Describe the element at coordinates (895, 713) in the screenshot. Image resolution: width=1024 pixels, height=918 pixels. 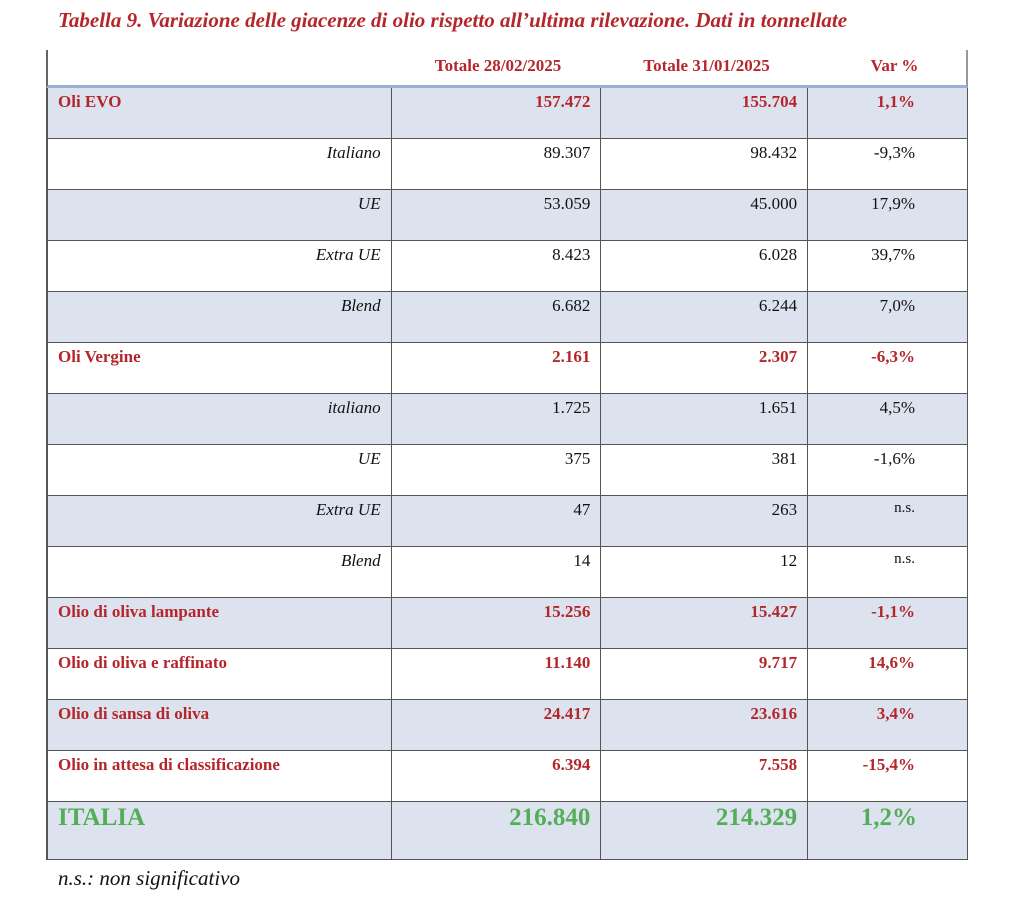
I see `value-var: 3,4%` at that location.